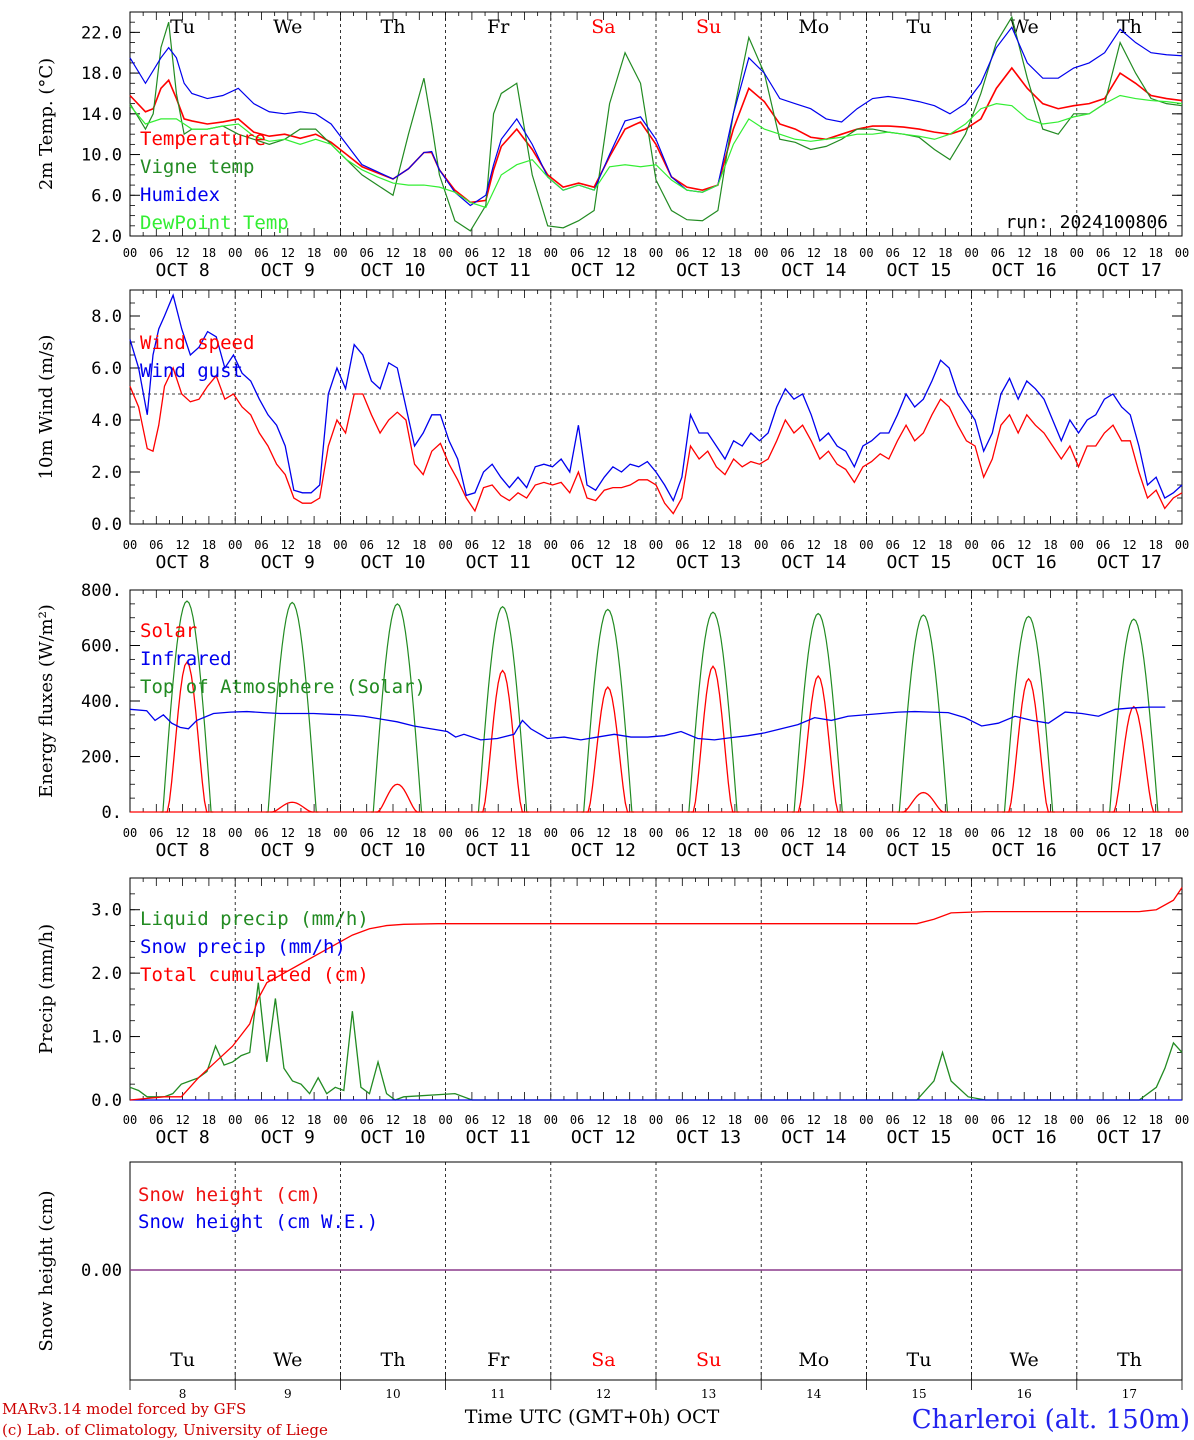  Describe the element at coordinates (603, 1394) in the screenshot. I see `day-number: 12` at that location.